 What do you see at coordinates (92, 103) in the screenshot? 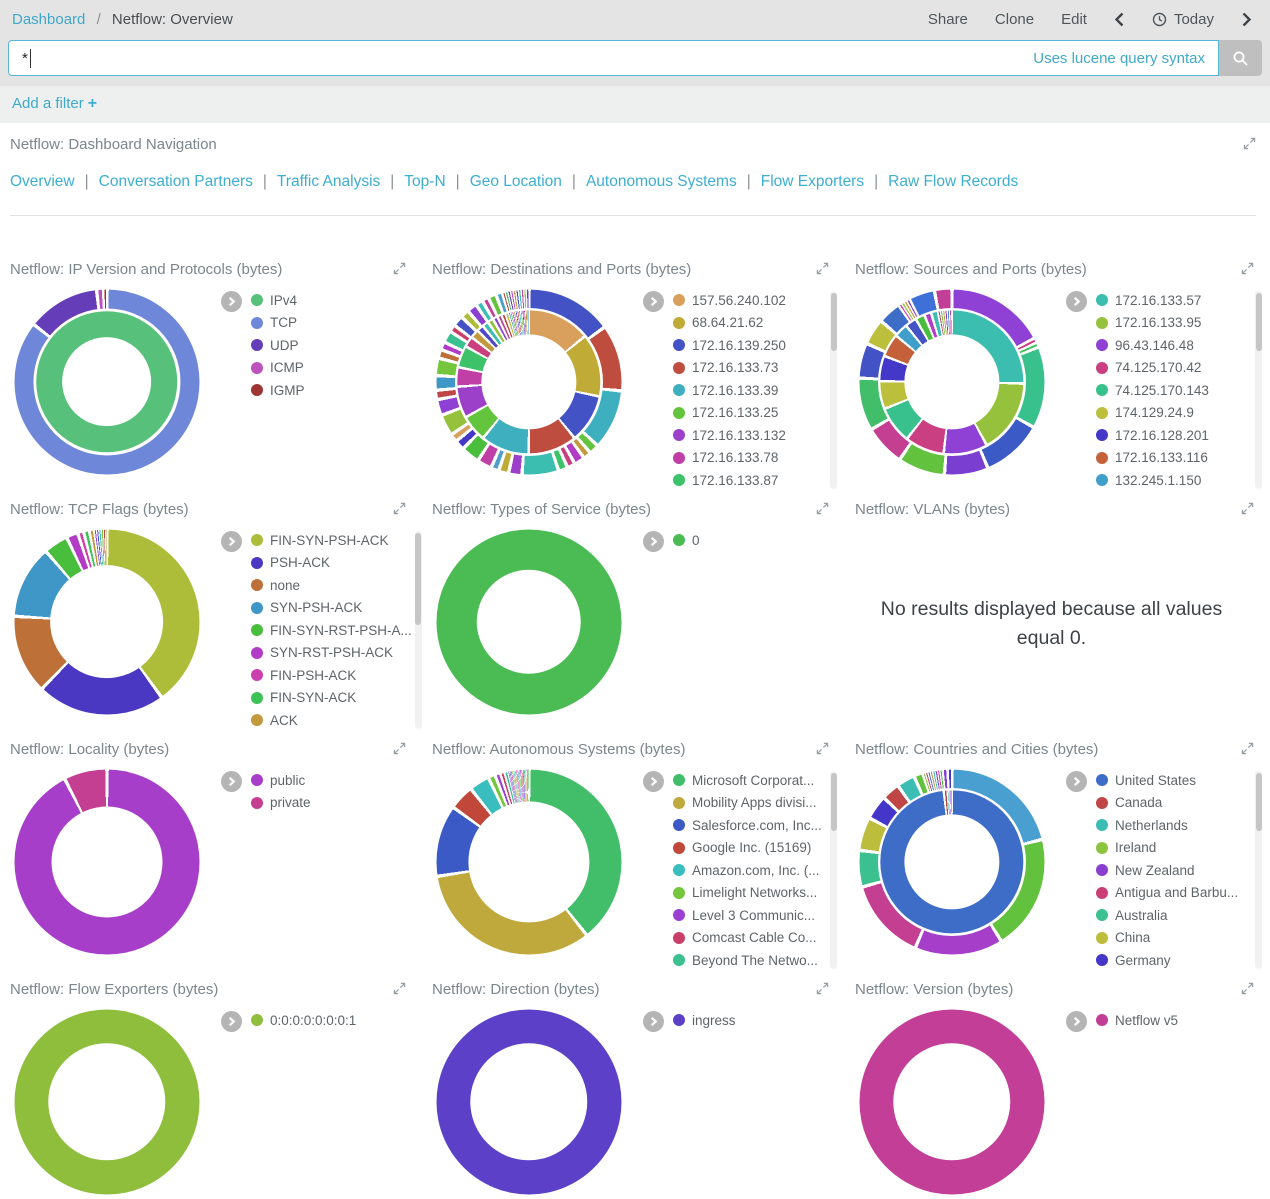
I see `plus-icon: +` at bounding box center [92, 103].